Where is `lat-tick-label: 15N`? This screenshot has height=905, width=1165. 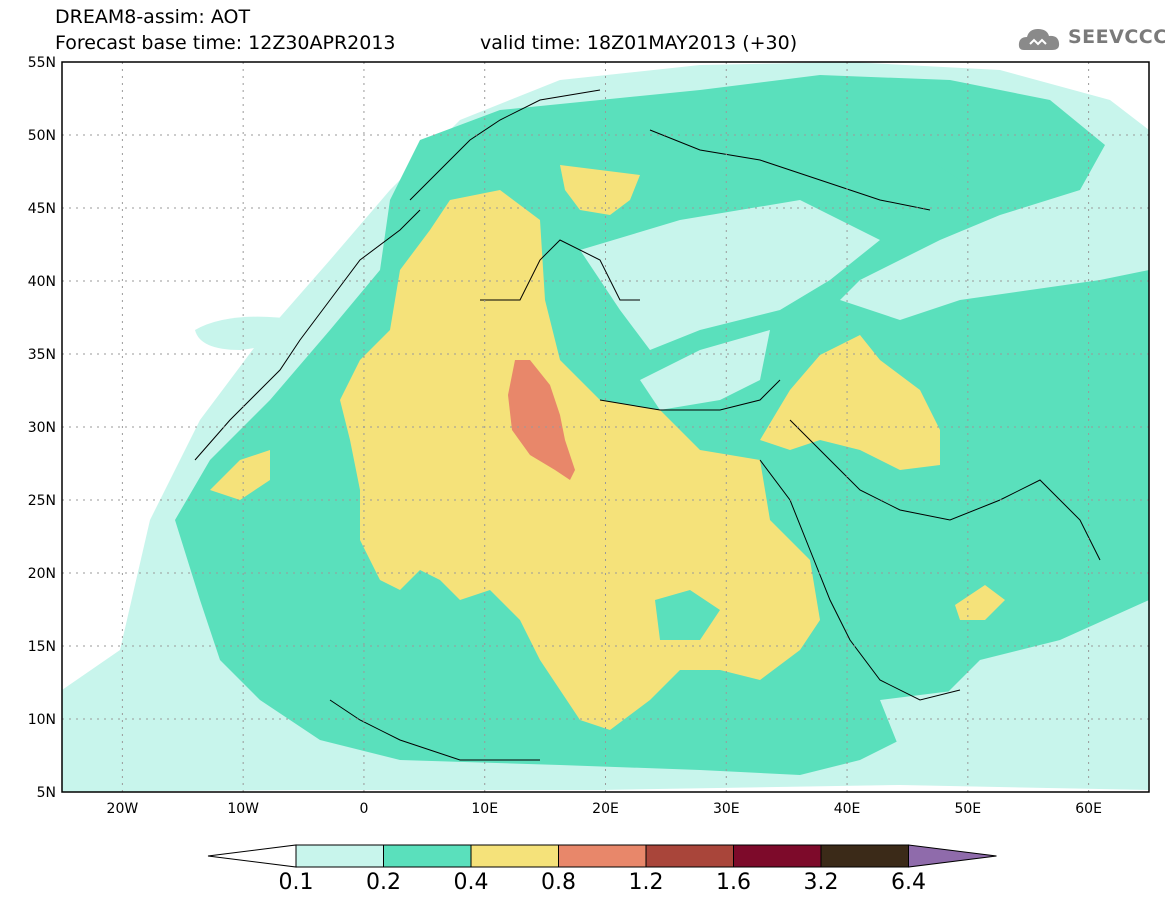 lat-tick-label: 15N is located at coordinates (42, 647).